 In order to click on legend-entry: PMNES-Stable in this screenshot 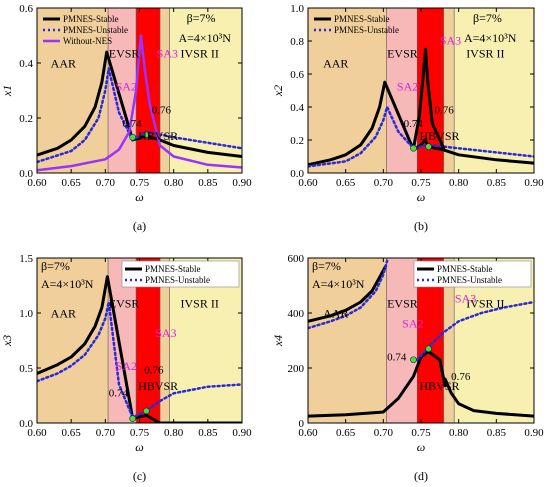, I will do `click(465, 269)`.